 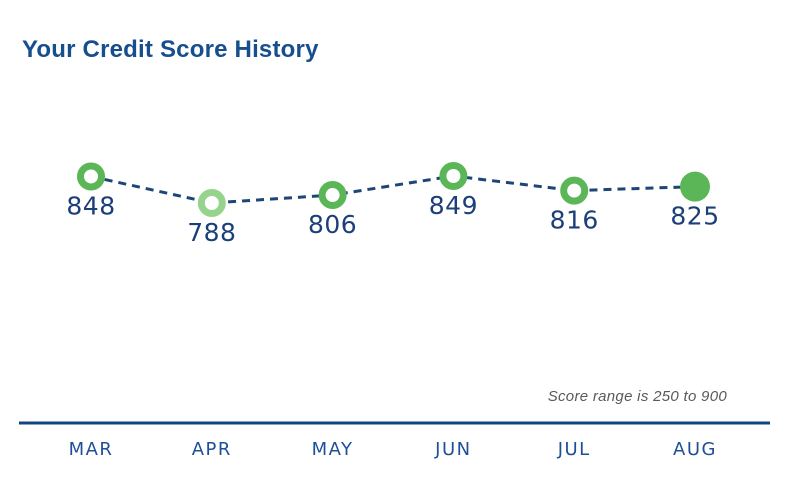 What do you see at coordinates (453, 205) in the screenshot?
I see `score-label: 849` at bounding box center [453, 205].